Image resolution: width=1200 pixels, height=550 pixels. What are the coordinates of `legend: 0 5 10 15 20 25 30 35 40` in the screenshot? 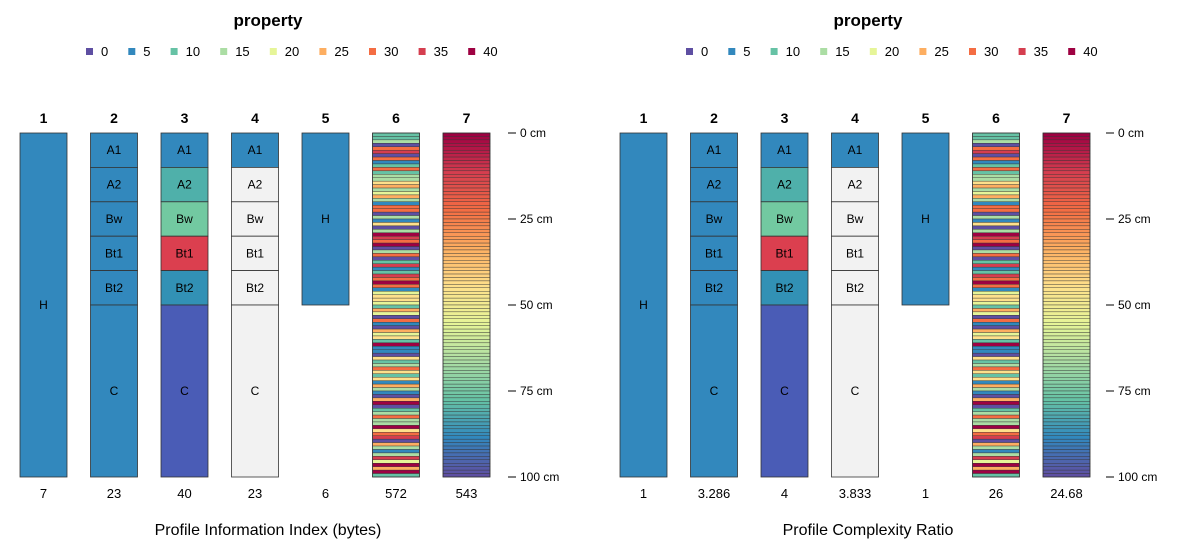 It's located at (292, 51).